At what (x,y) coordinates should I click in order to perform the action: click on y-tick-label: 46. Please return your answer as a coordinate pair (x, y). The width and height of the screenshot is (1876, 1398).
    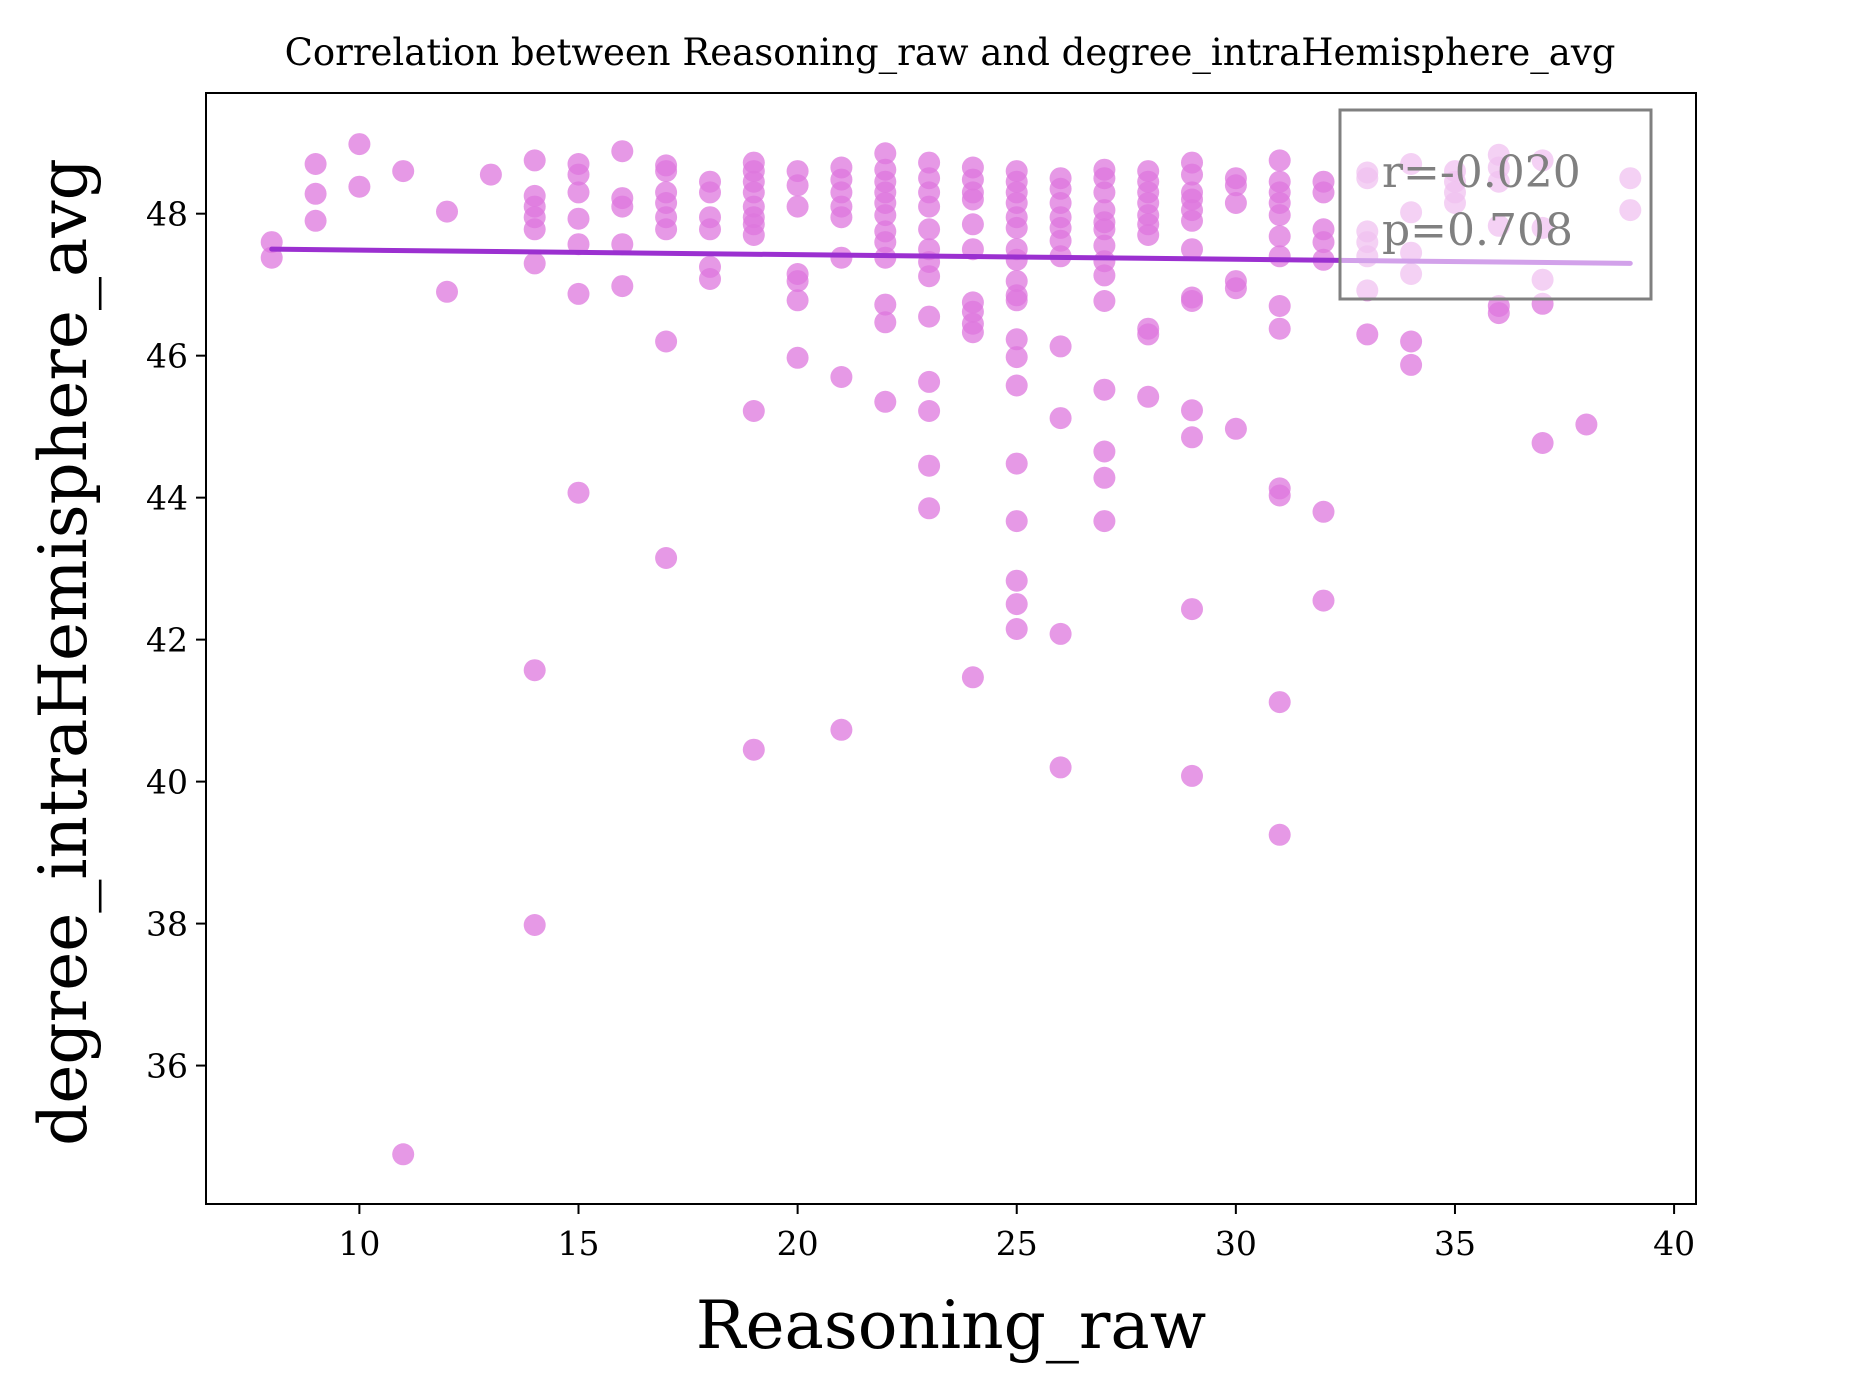
    Looking at the image, I should click on (167, 356).